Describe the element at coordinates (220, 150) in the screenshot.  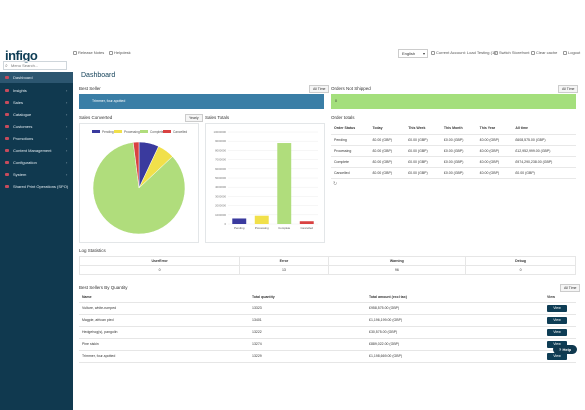
I see `y-tick-label: 8000000` at that location.